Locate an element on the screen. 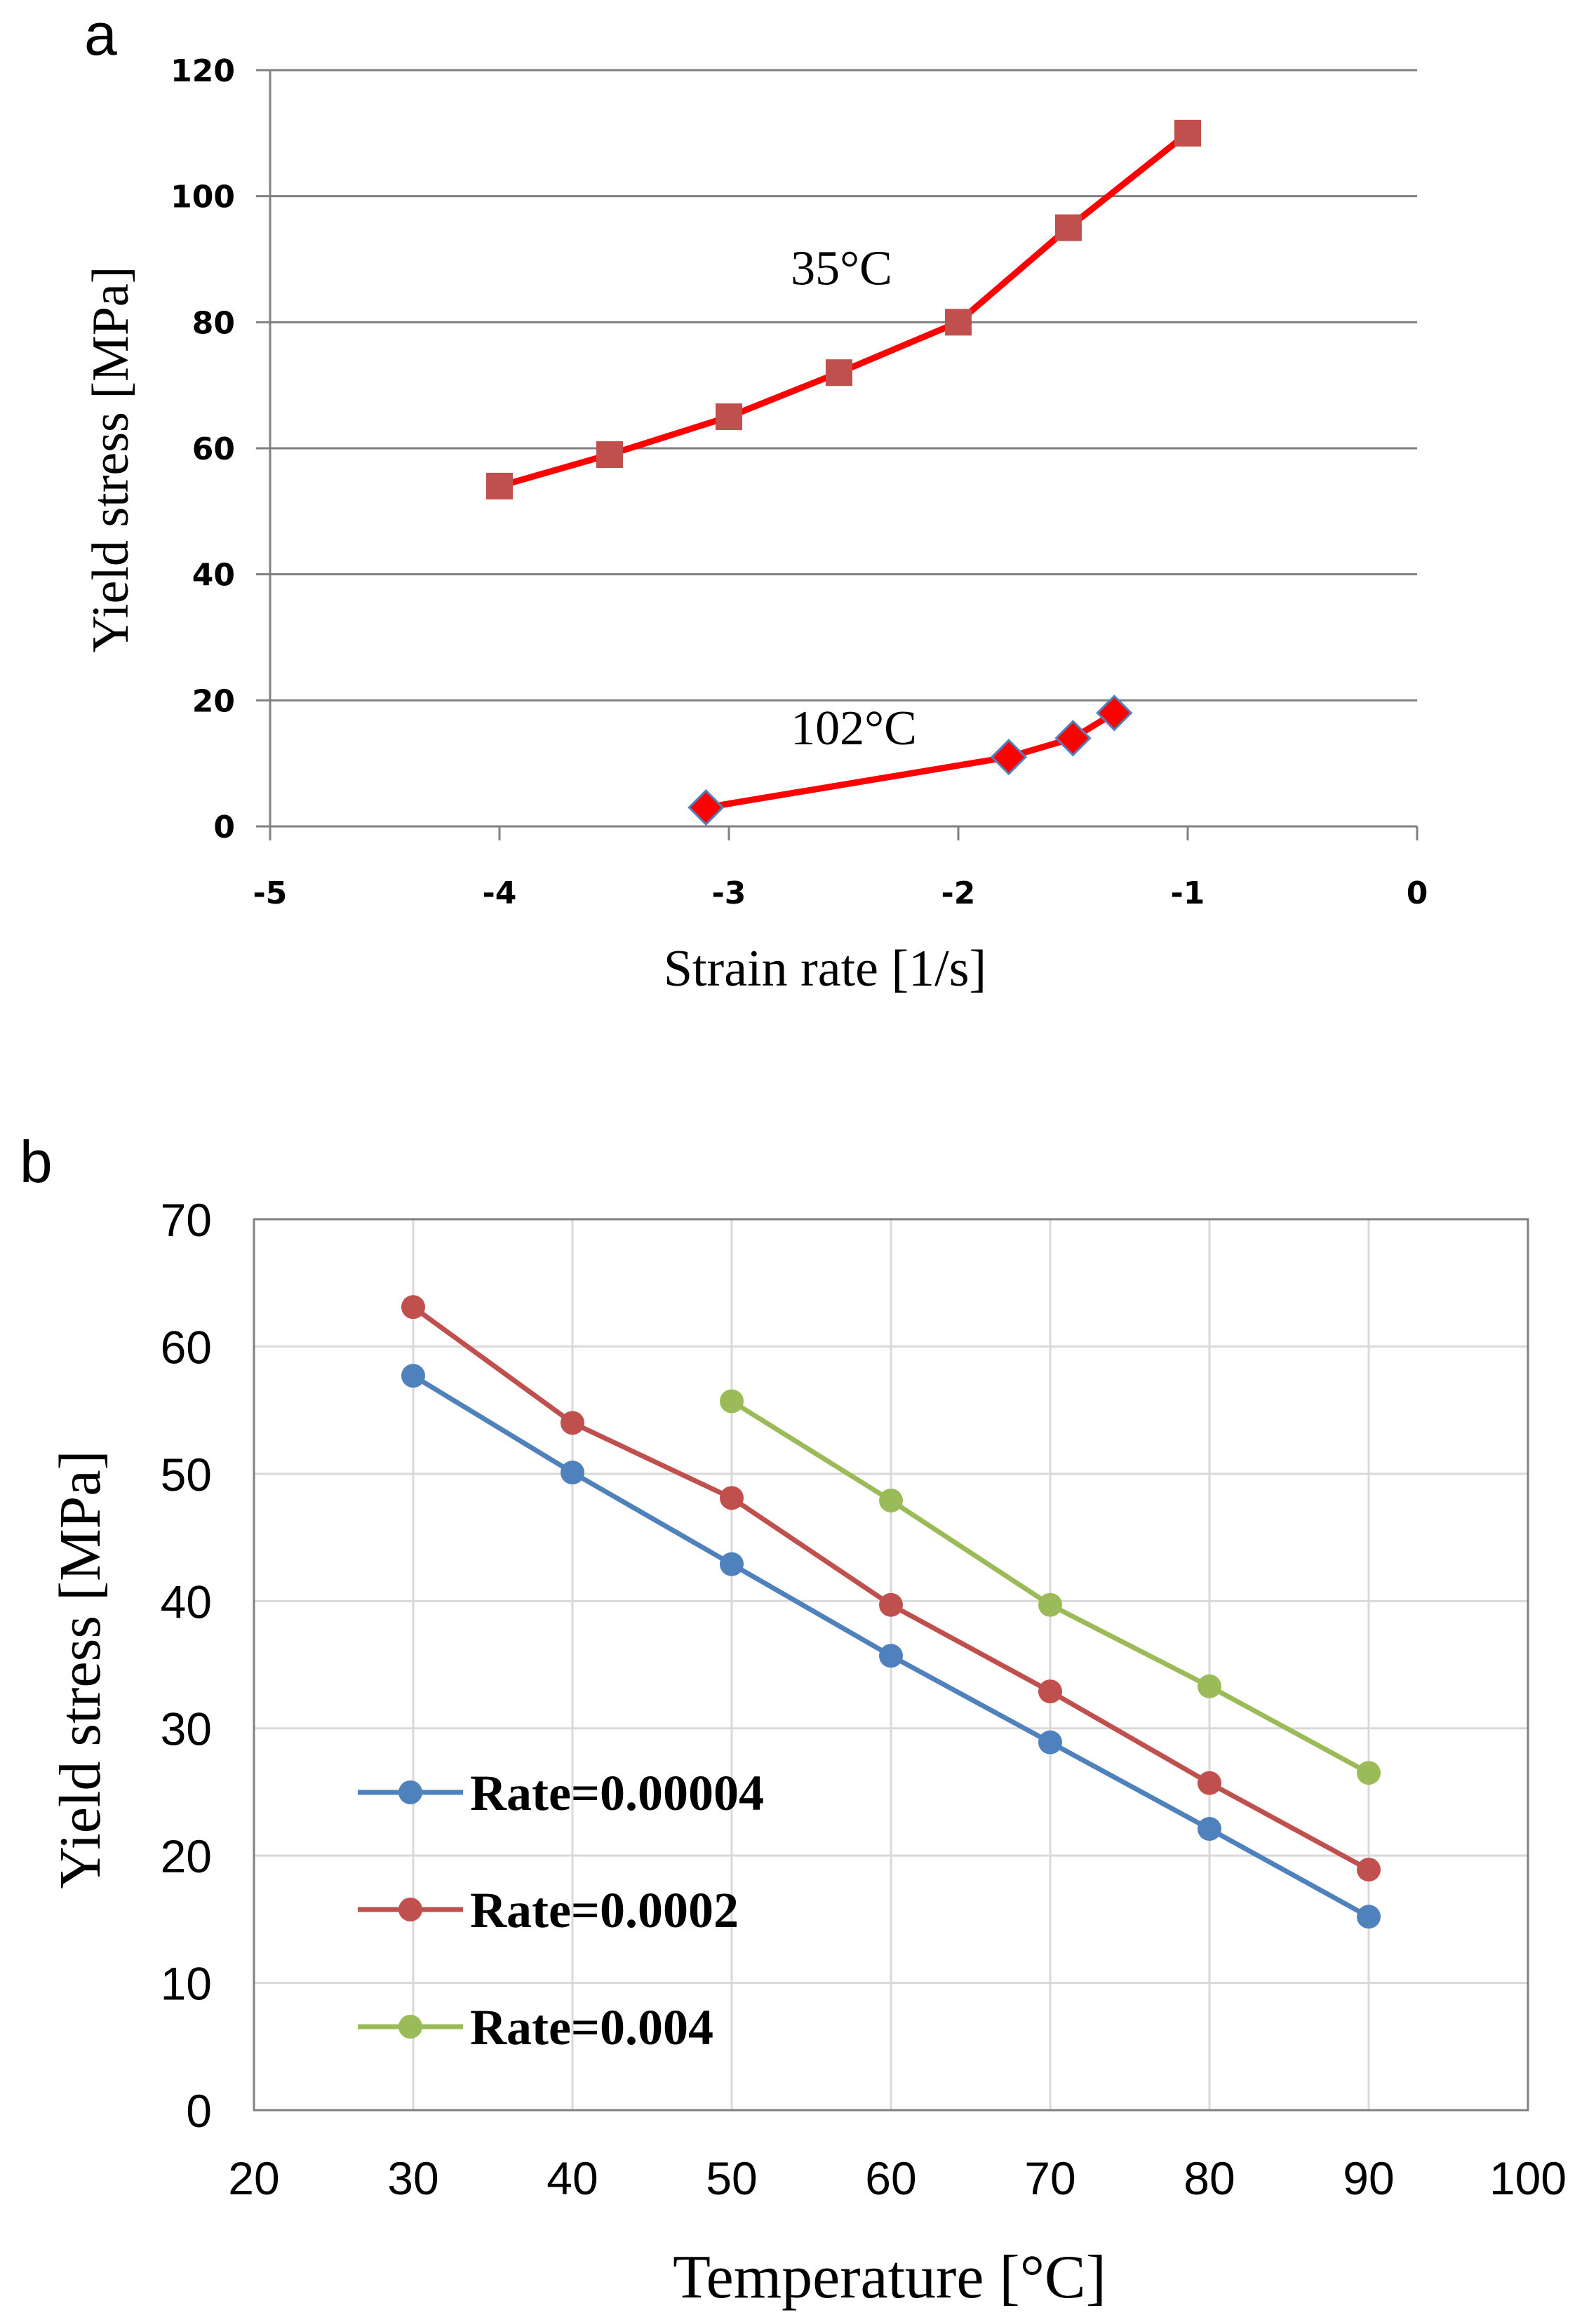  x-tick-label: 20 is located at coordinates (254, 2178).